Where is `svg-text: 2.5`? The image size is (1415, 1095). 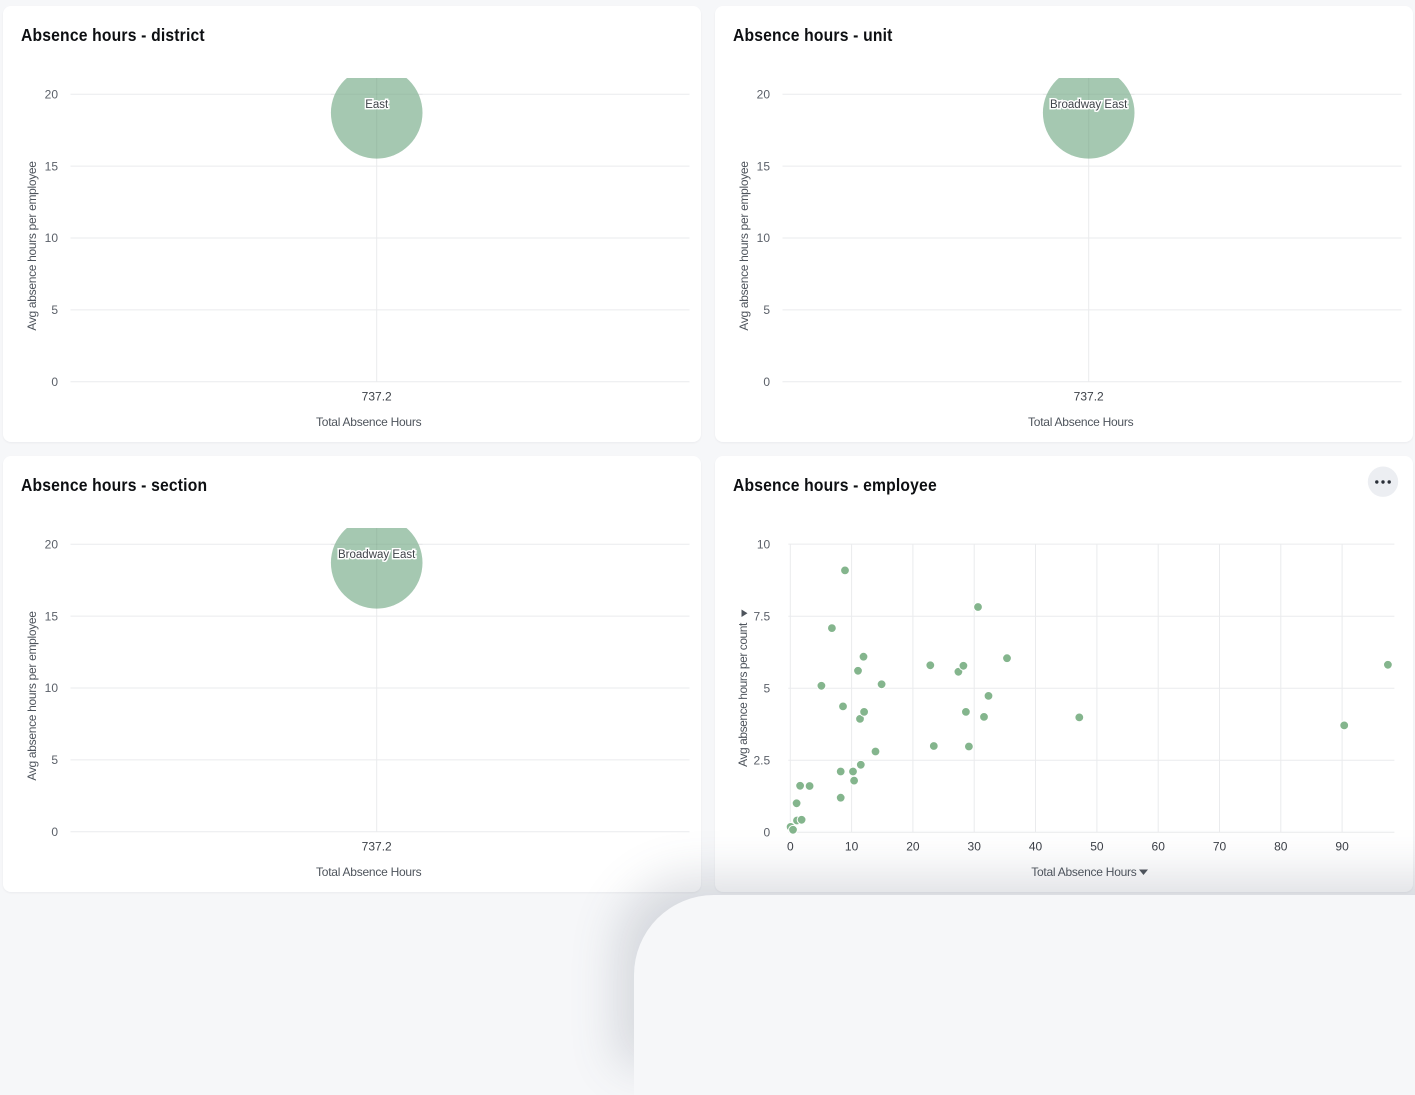 svg-text: 2.5 is located at coordinates (762, 760).